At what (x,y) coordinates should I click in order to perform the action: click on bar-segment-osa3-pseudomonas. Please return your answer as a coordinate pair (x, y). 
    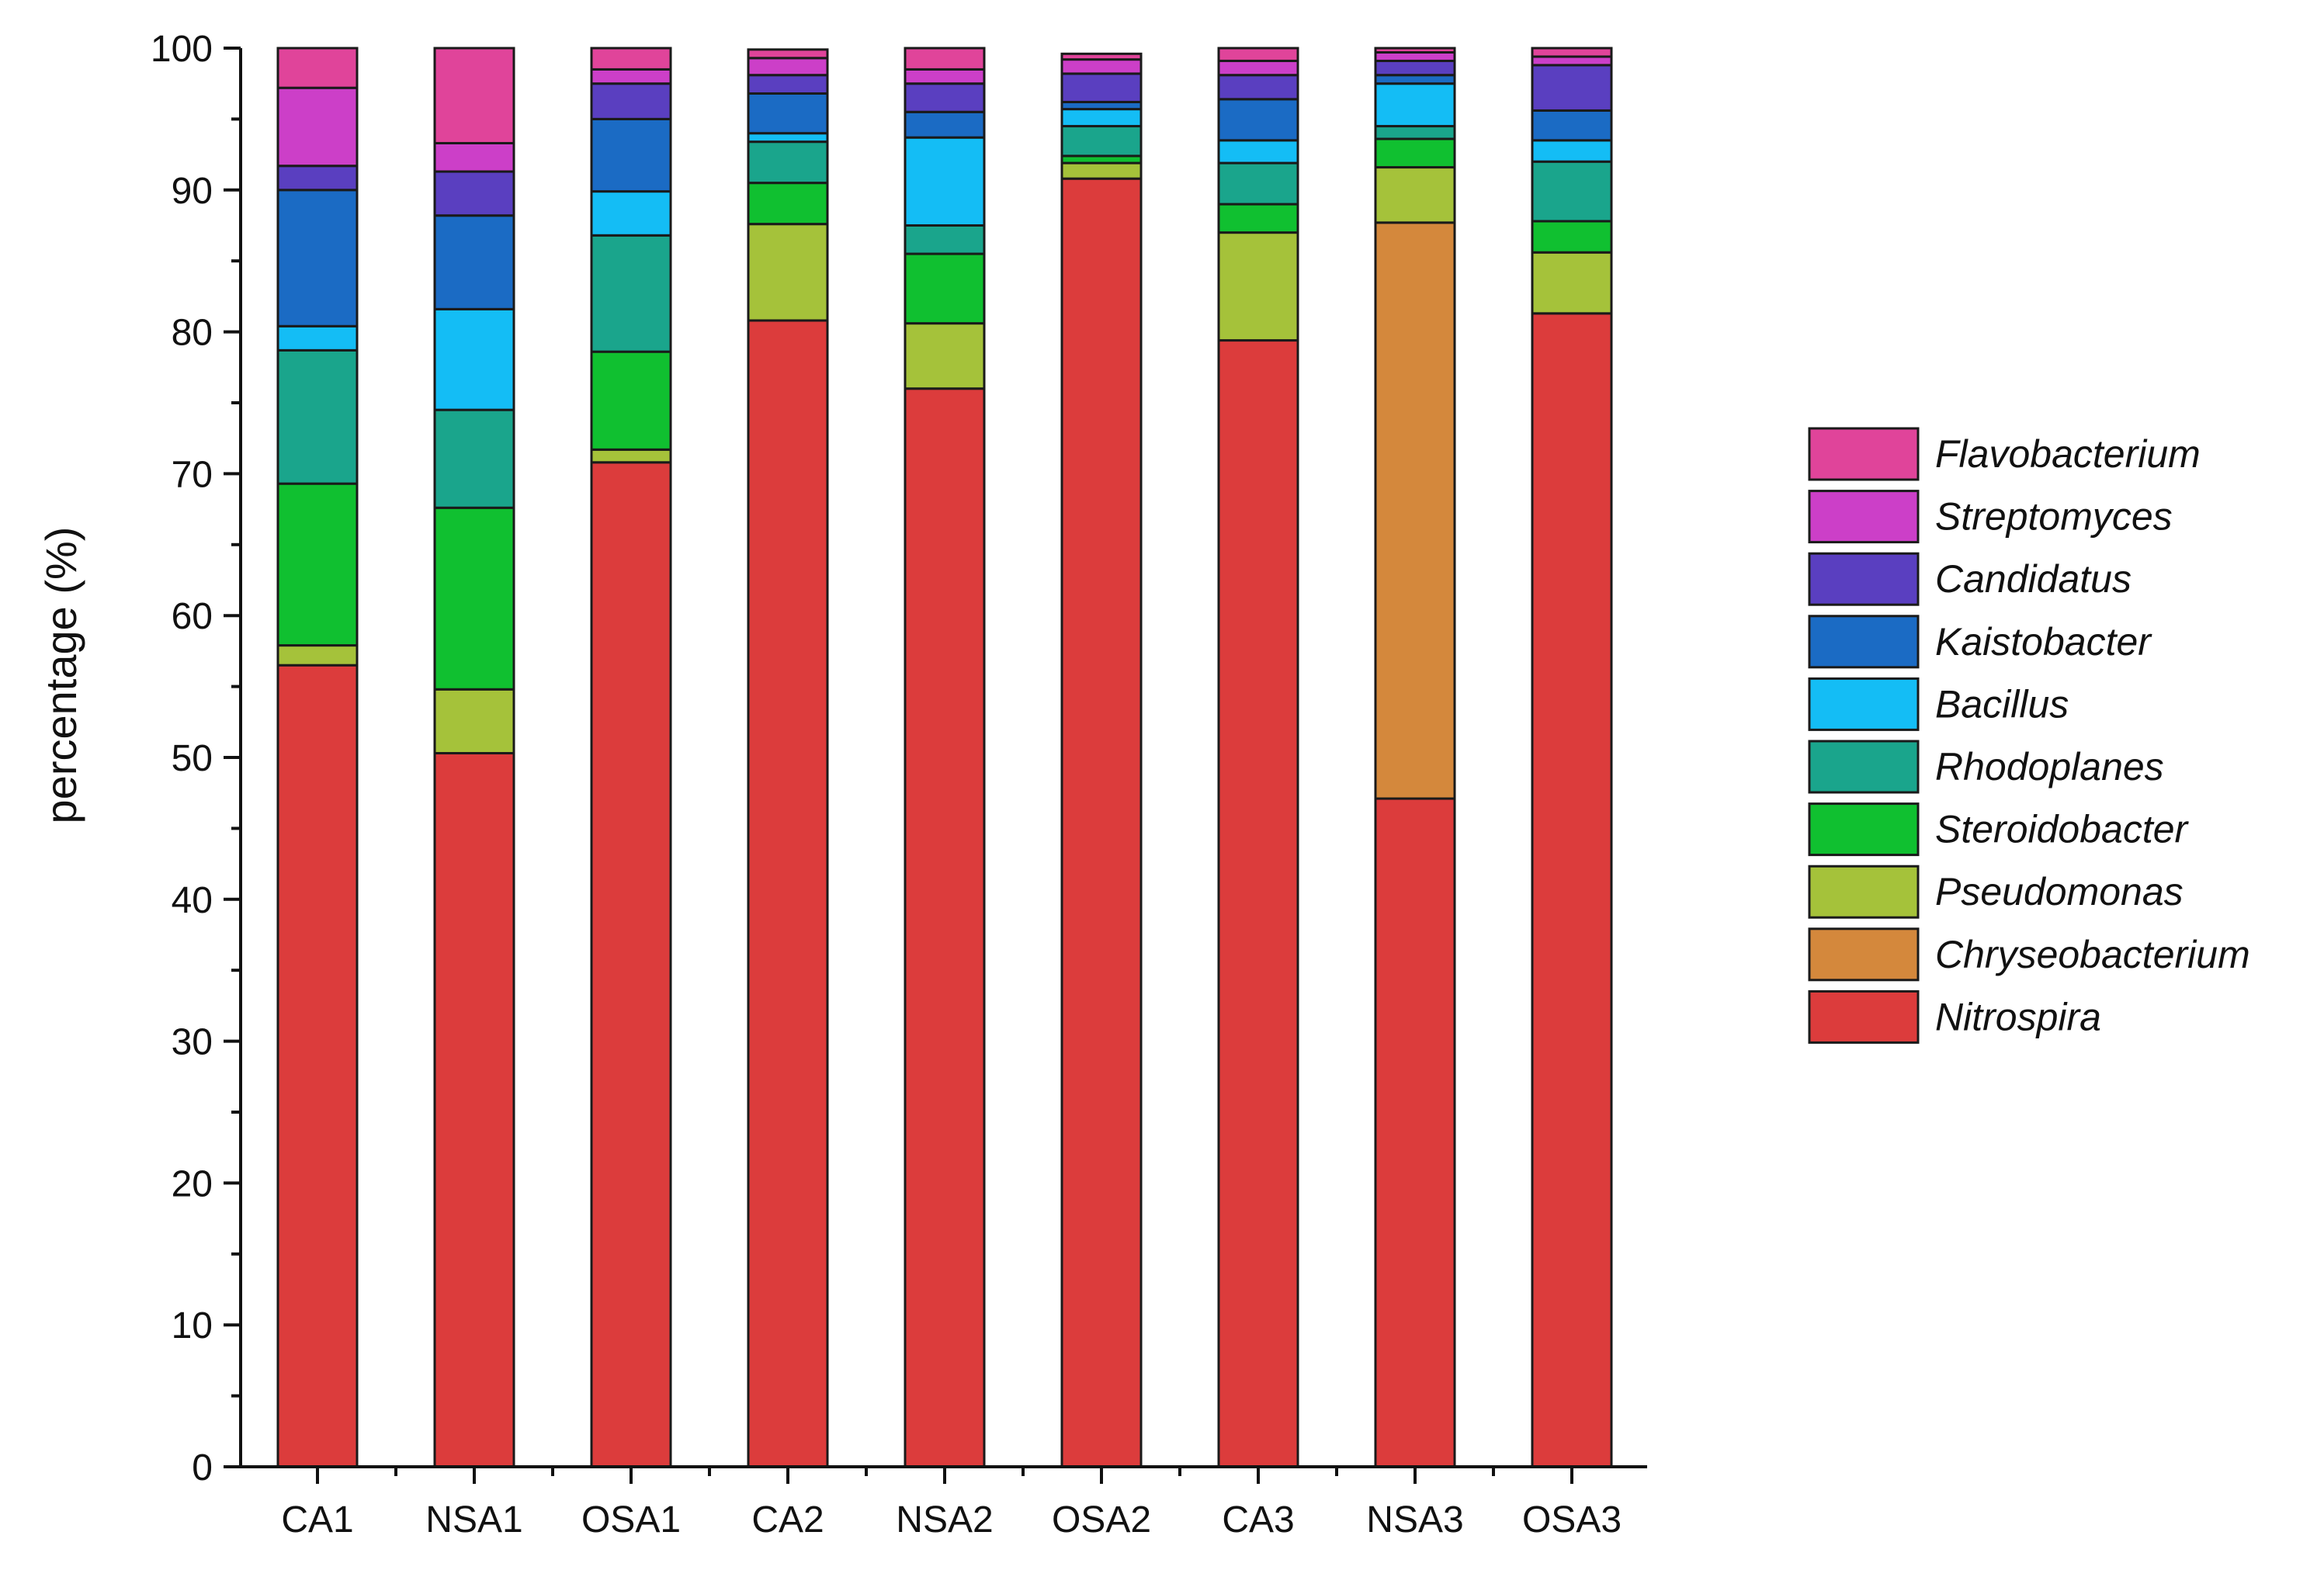
    Looking at the image, I should click on (1572, 283).